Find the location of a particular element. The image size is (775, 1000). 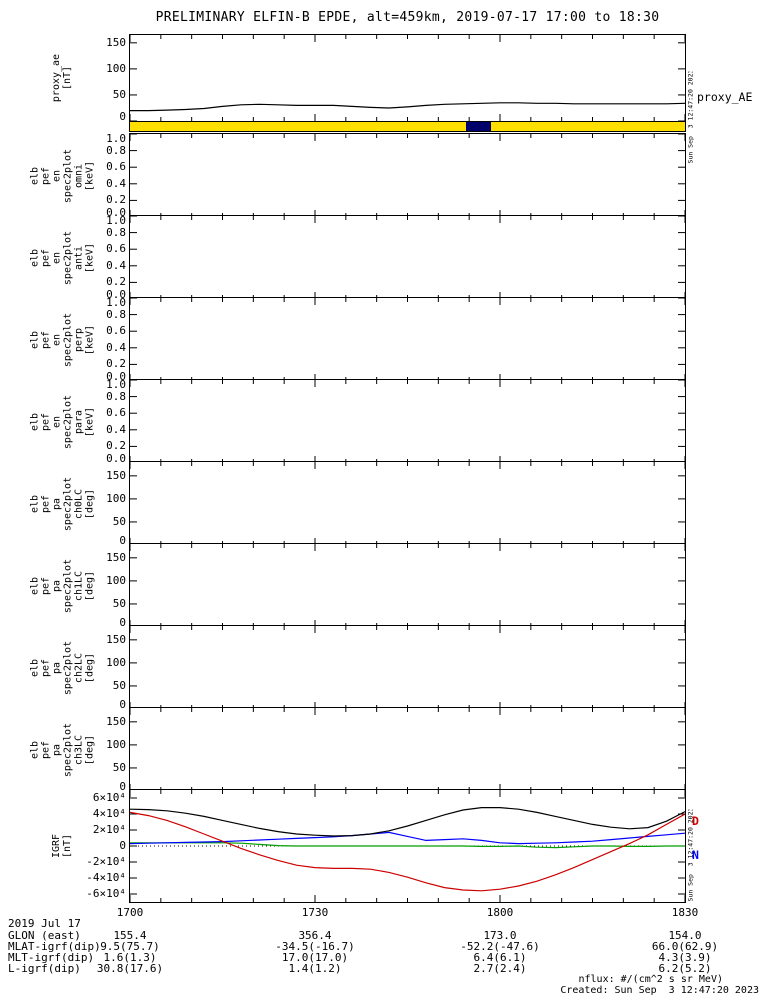

pa_spec2plot_ch3LC-canvas is located at coordinates (407, 749).